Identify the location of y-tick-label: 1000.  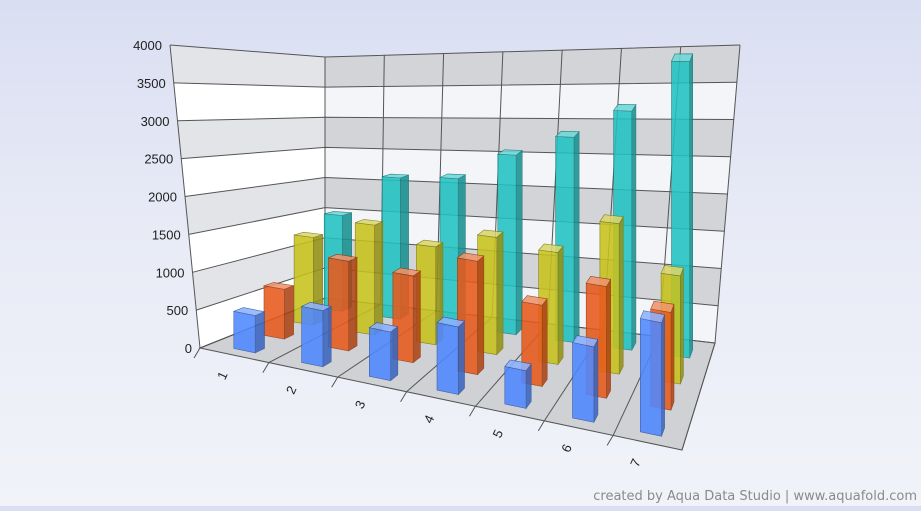
(170, 272).